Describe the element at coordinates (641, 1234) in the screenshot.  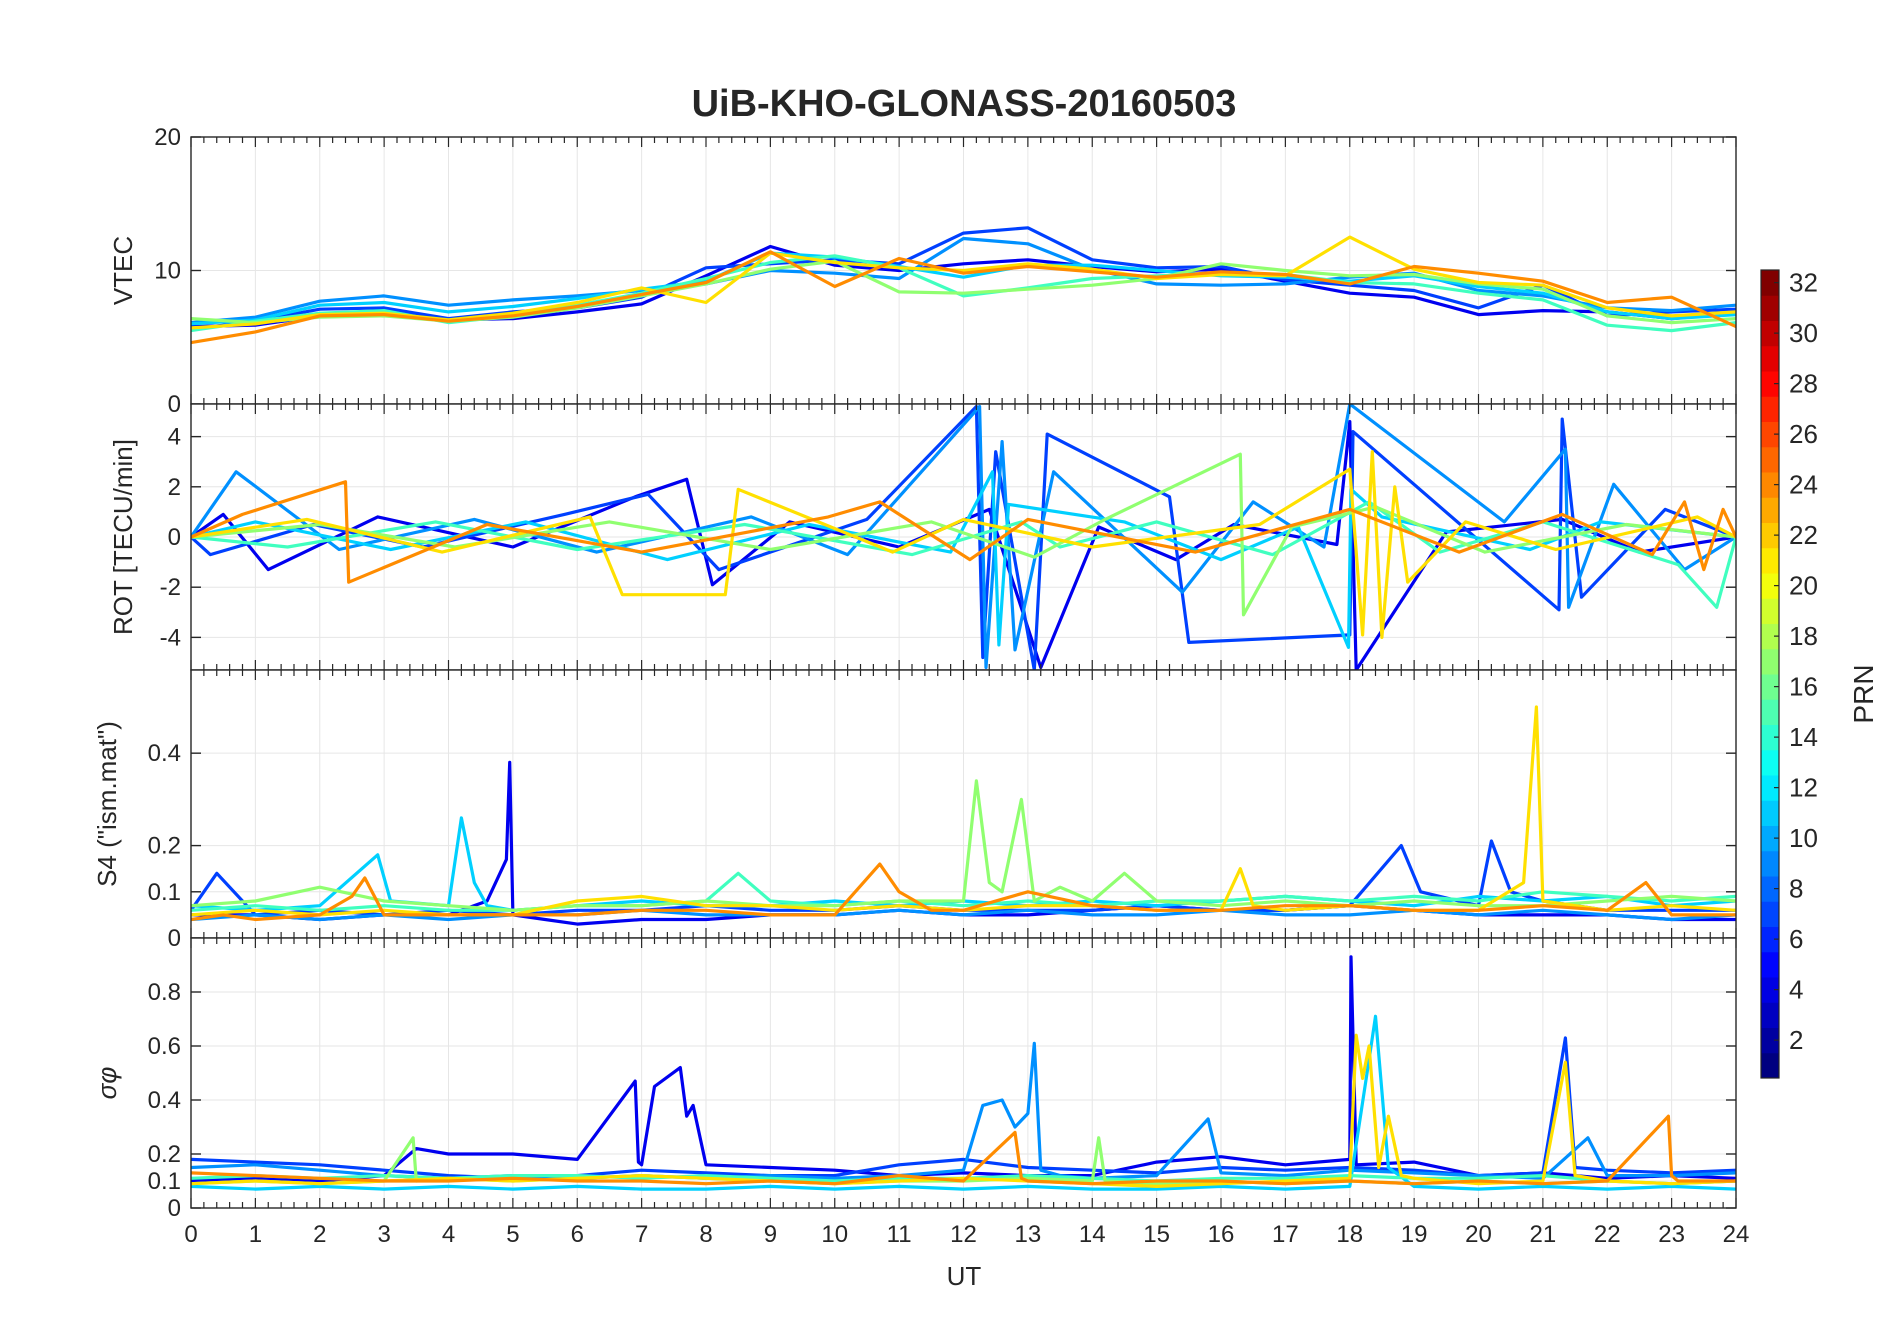
I see `x-tick-label: 7` at that location.